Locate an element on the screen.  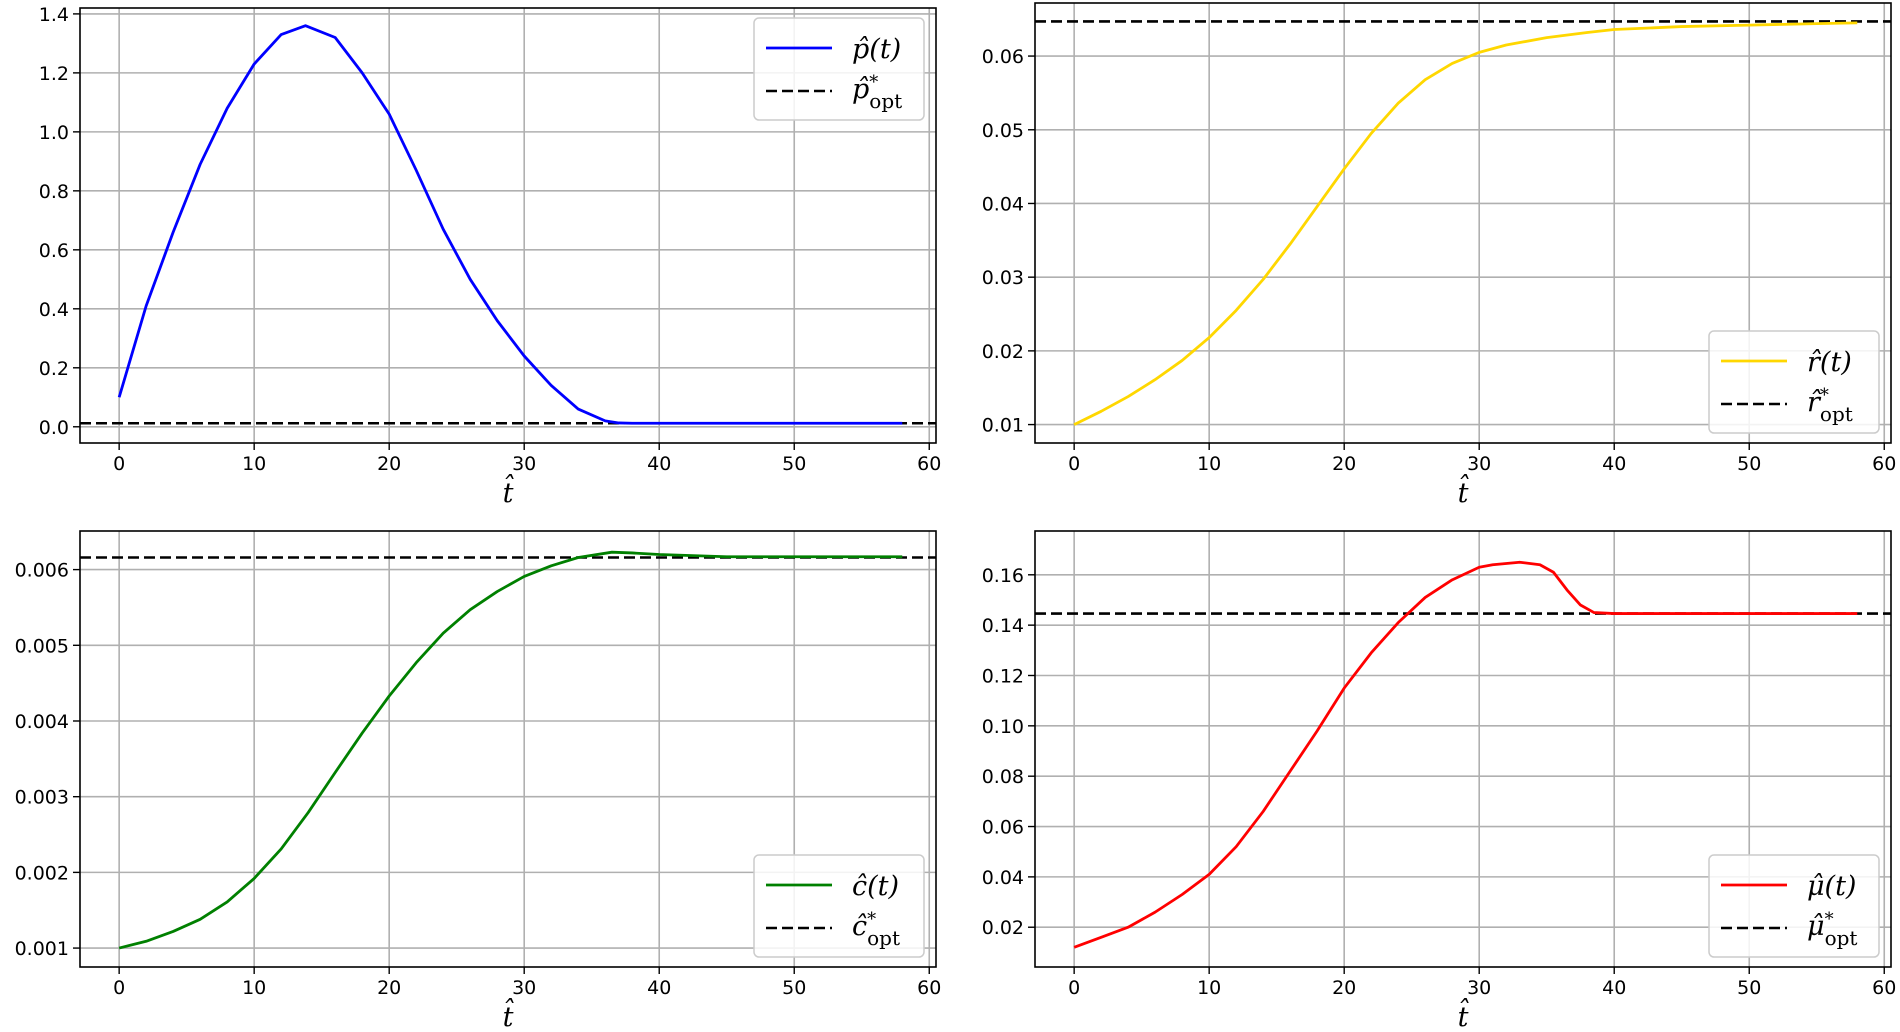
y-tick-label: 0.16 is located at coordinates (1003, 576).